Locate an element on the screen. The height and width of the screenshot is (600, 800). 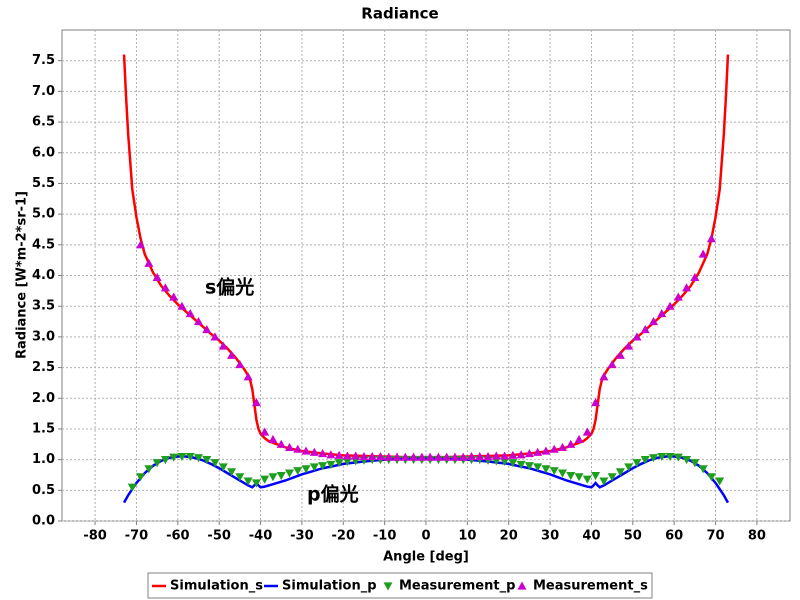
x-tick-label: 80 is located at coordinates (757, 536).